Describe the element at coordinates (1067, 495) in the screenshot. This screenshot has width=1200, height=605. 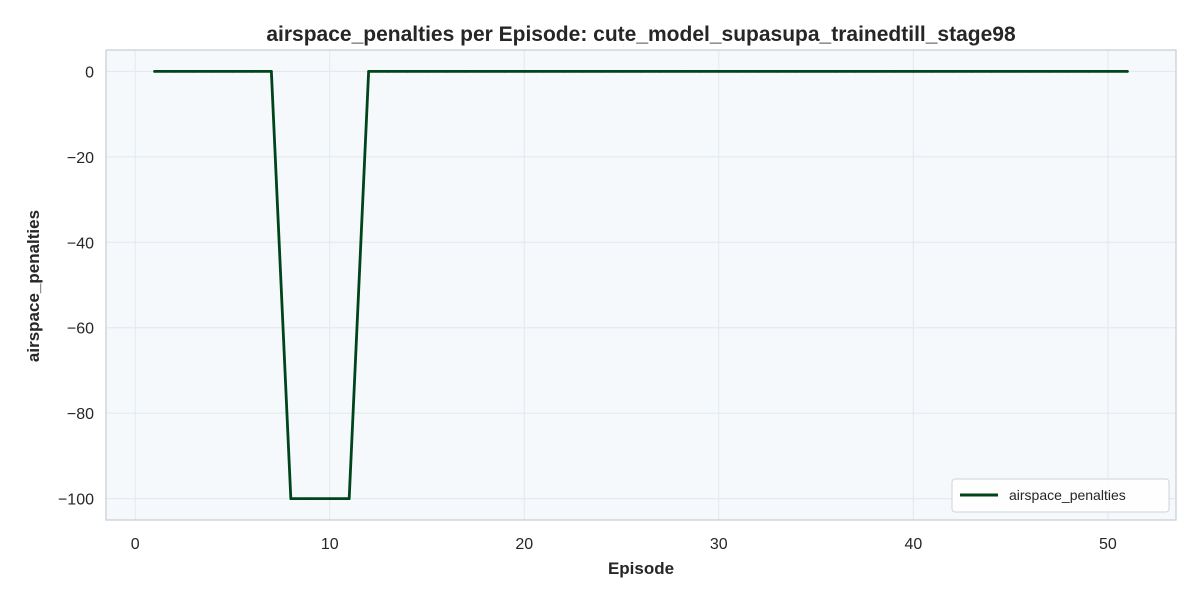
I see `legend-label: airspace_penalties` at that location.